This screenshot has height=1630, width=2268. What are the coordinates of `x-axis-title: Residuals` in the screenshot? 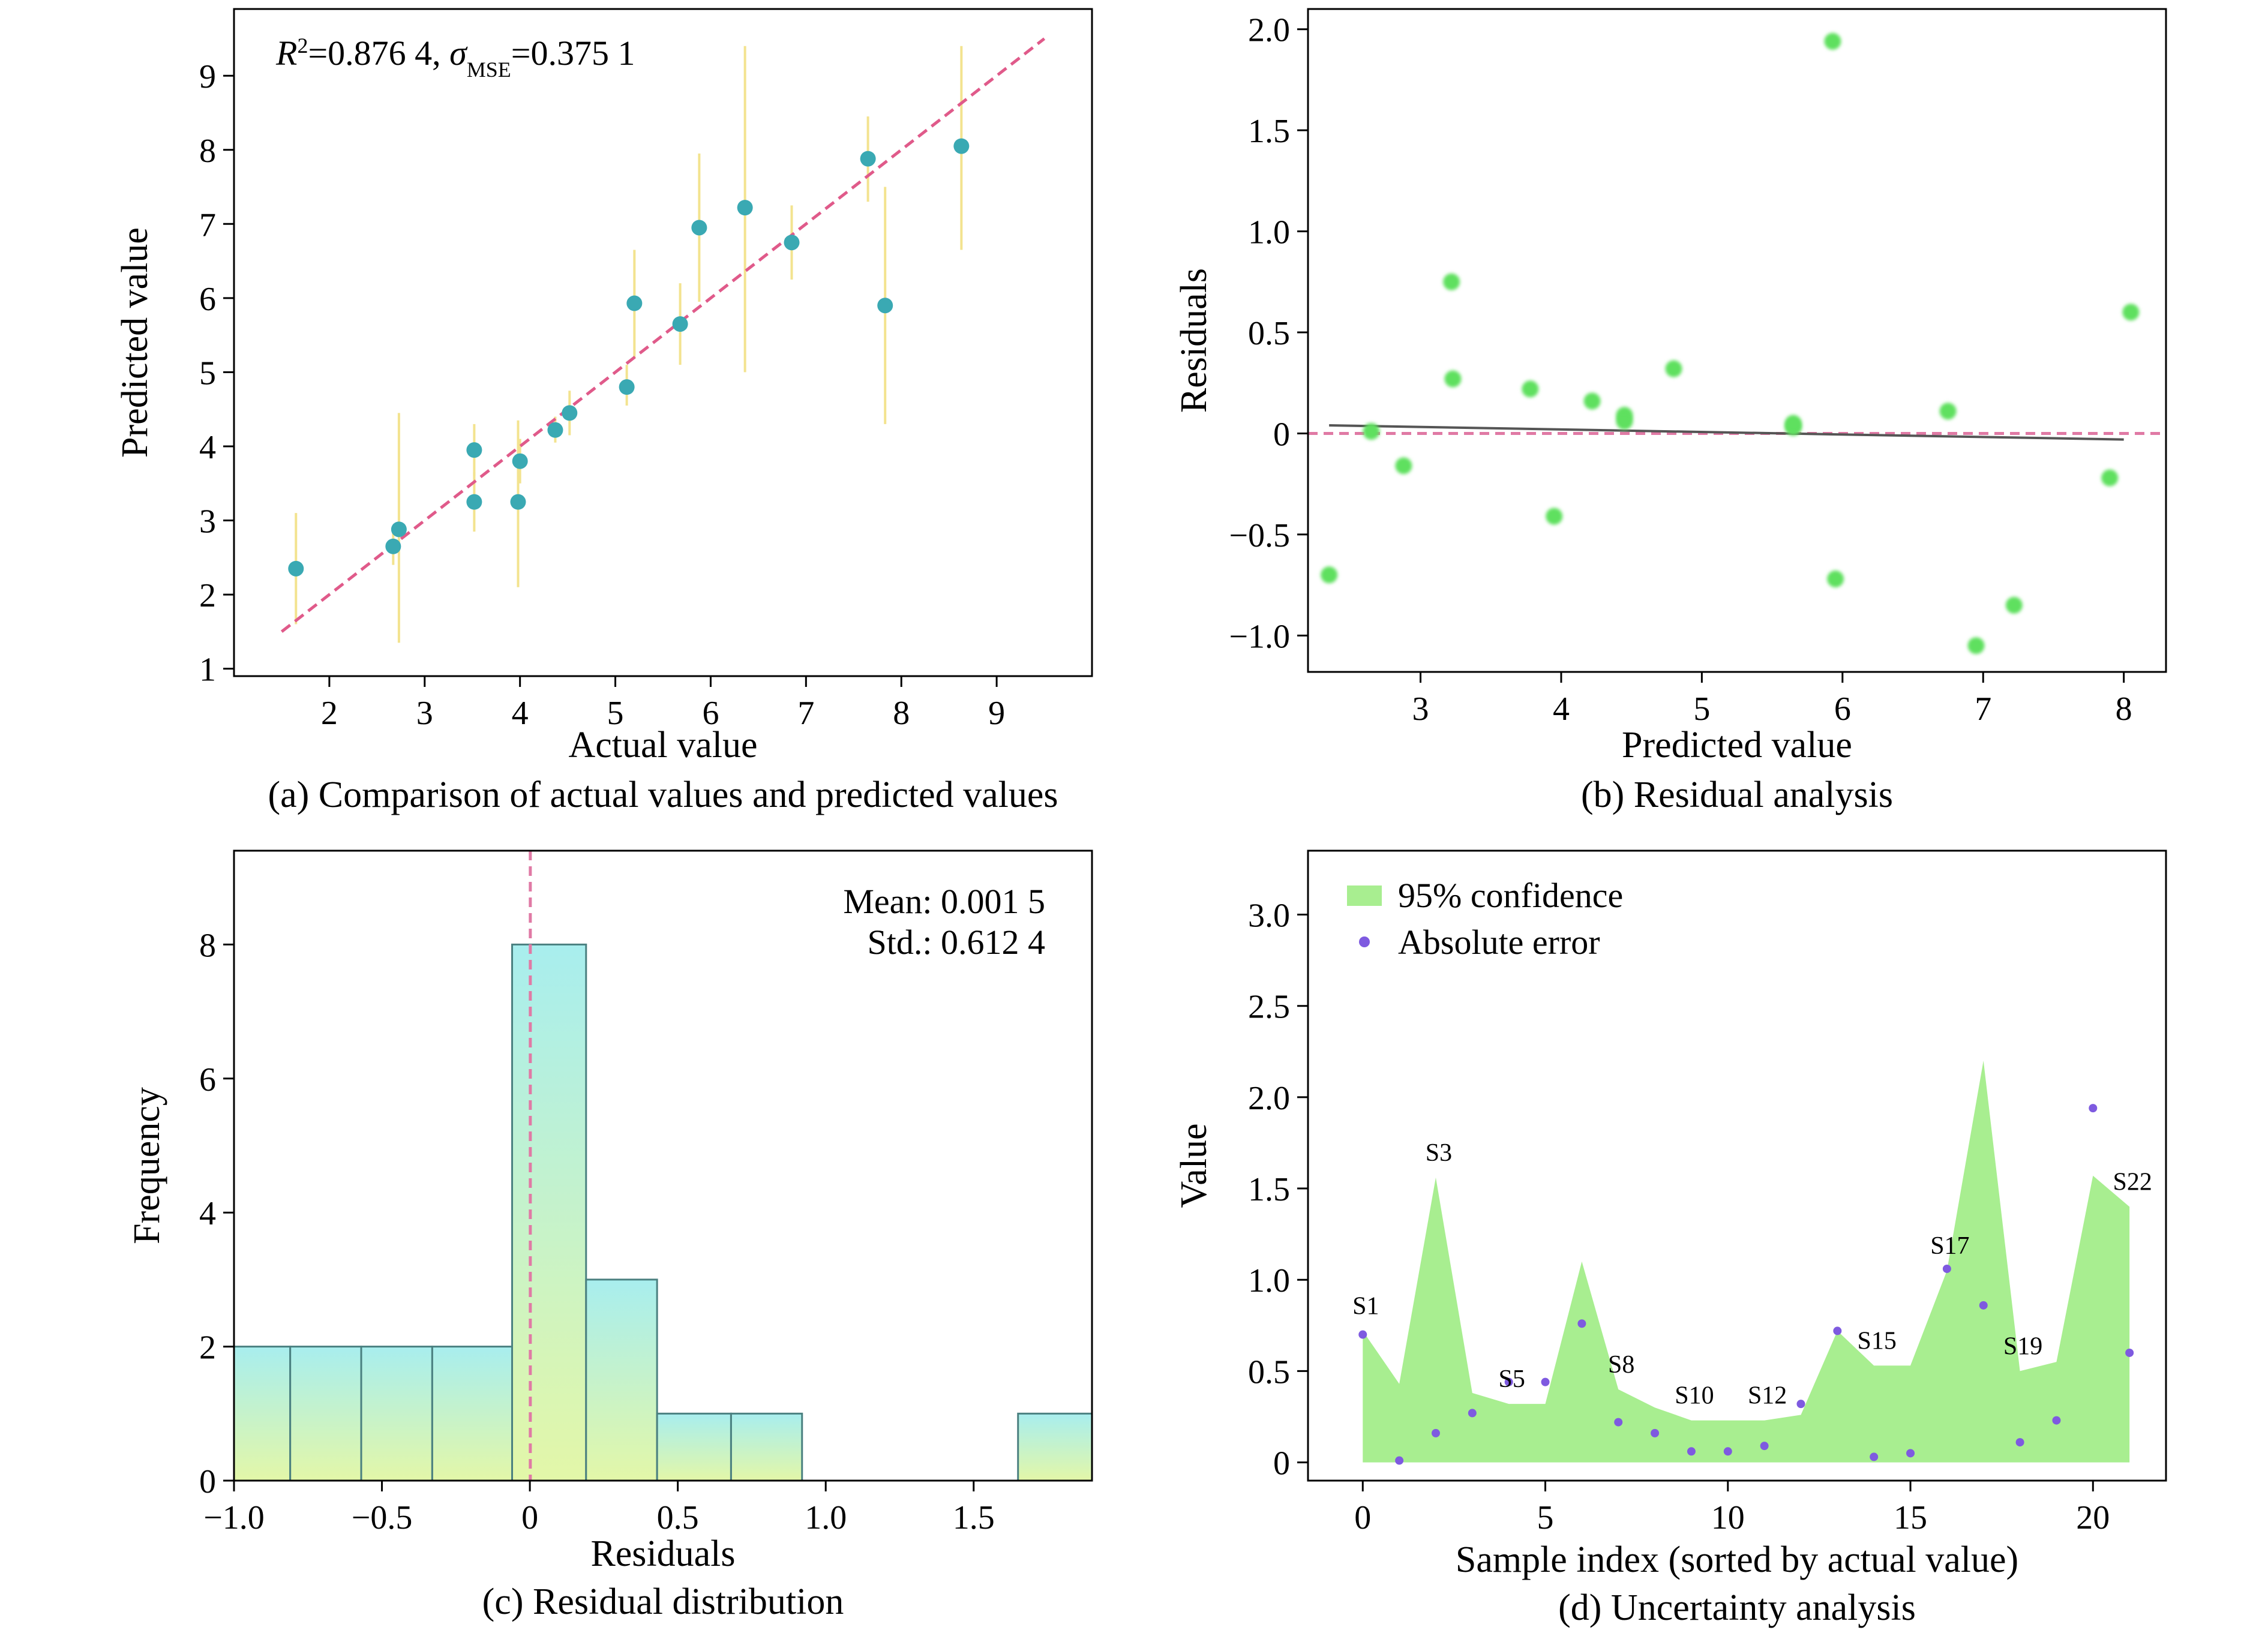 It's located at (662, 1553).